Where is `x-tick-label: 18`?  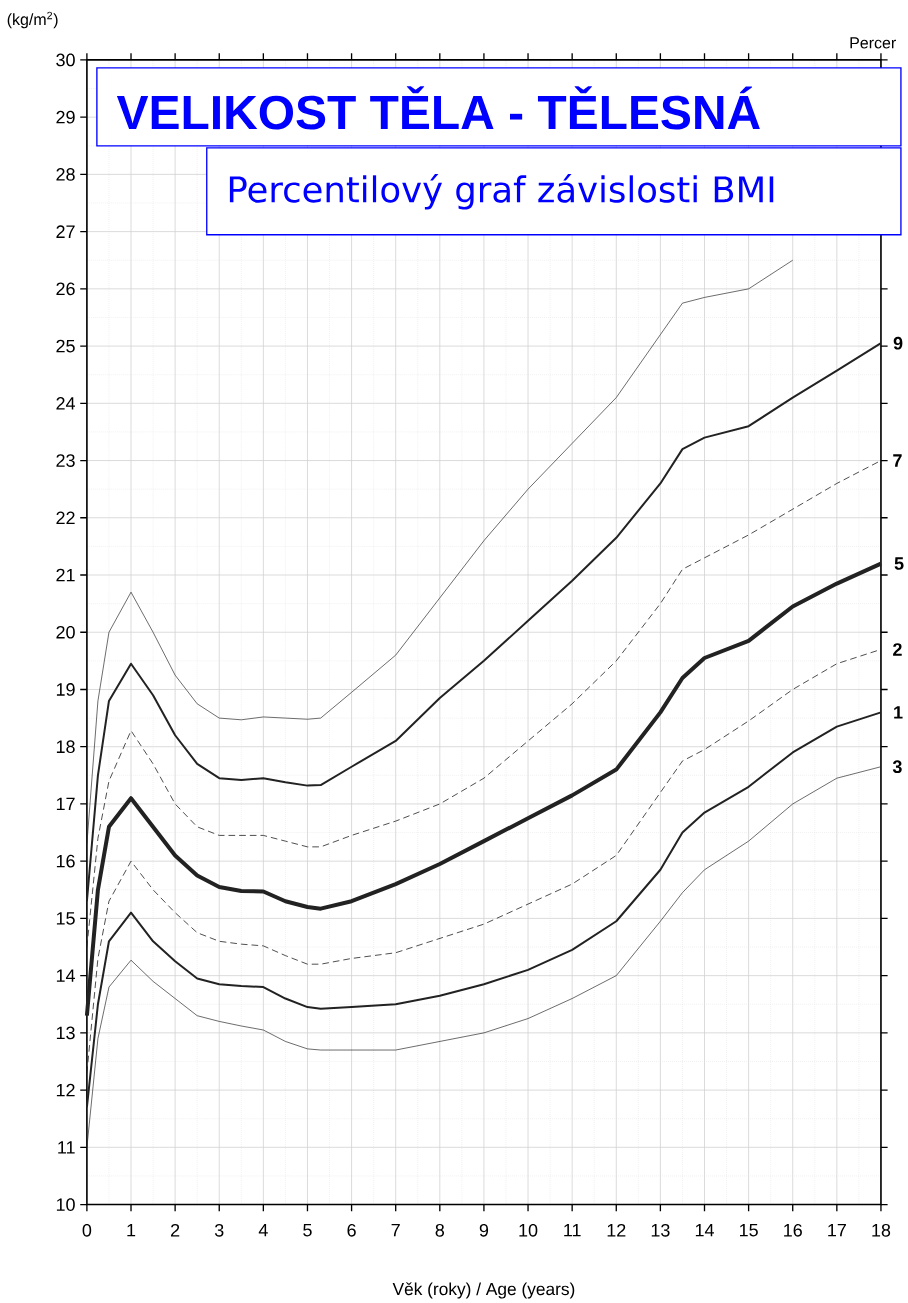 x-tick-label: 18 is located at coordinates (881, 1230).